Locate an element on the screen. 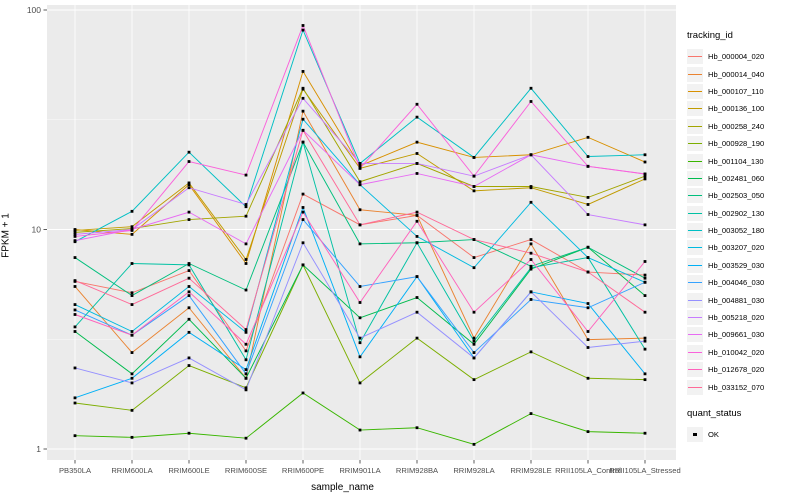 Image resolution: width=800 pixels, height=500 pixels. legend-item: Hb_001104_130 is located at coordinates (743, 160).